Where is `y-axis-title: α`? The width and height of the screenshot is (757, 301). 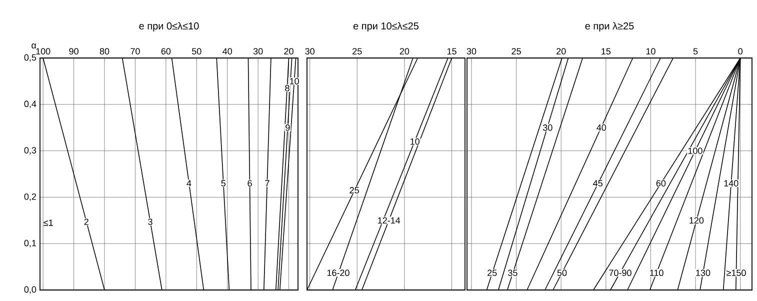
y-axis-title: α is located at coordinates (34, 46).